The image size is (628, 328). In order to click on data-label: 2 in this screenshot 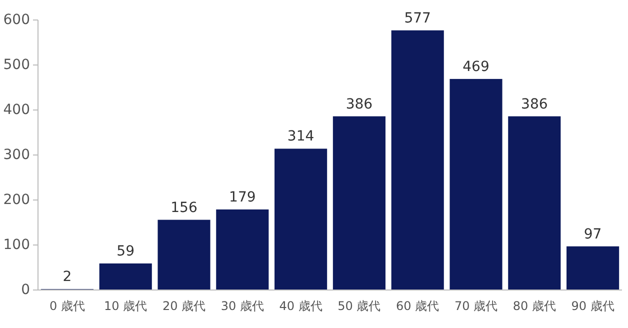, I will do `click(67, 277)`.